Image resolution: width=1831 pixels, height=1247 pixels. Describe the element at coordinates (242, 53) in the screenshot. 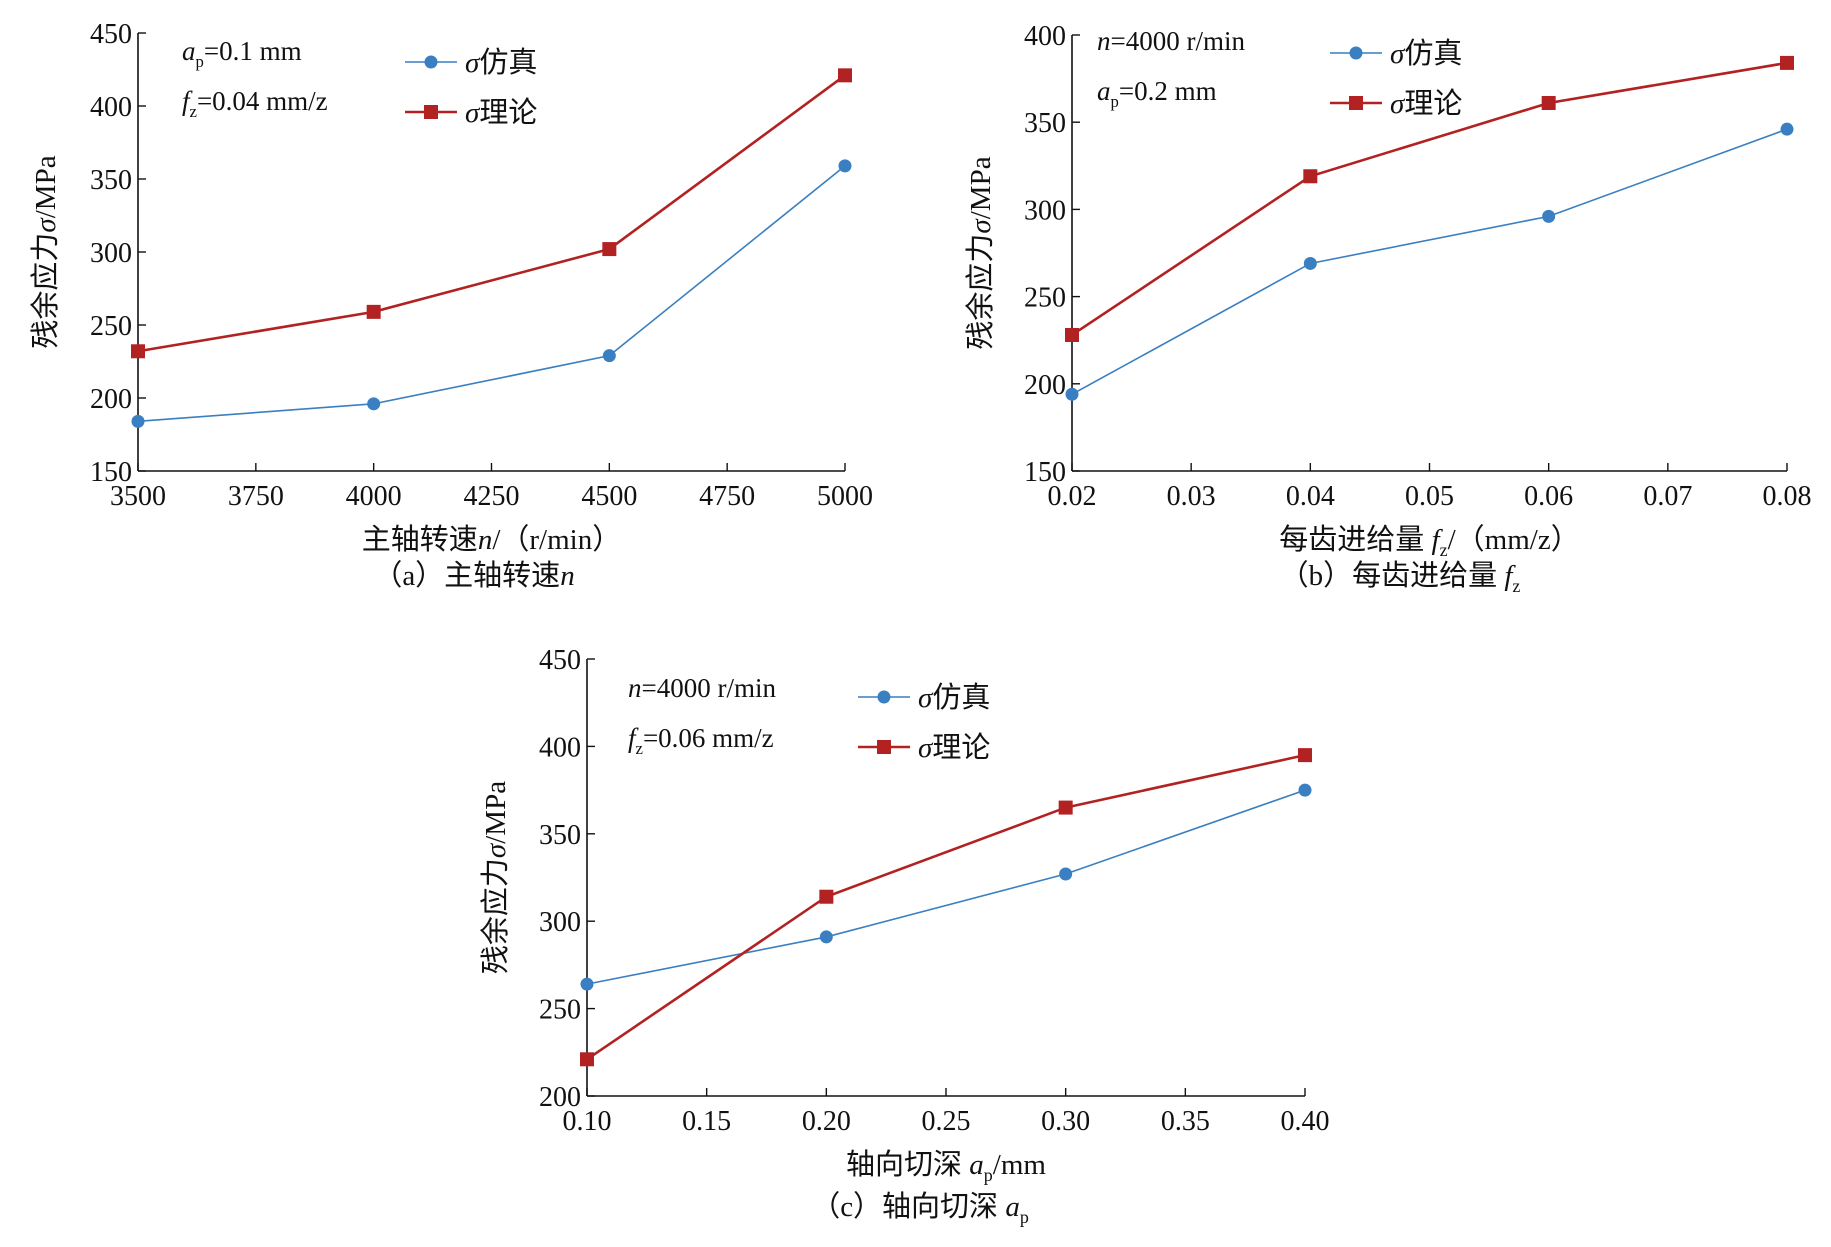

I see `parameter-annotation: ap​=0.1 mm` at that location.